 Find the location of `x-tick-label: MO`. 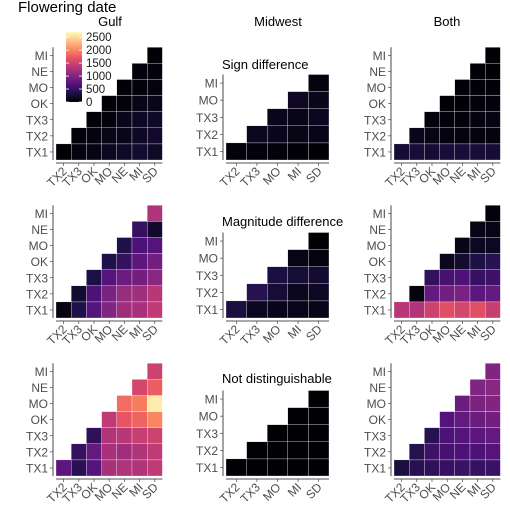

x-tick-label: MO is located at coordinates (272, 176).